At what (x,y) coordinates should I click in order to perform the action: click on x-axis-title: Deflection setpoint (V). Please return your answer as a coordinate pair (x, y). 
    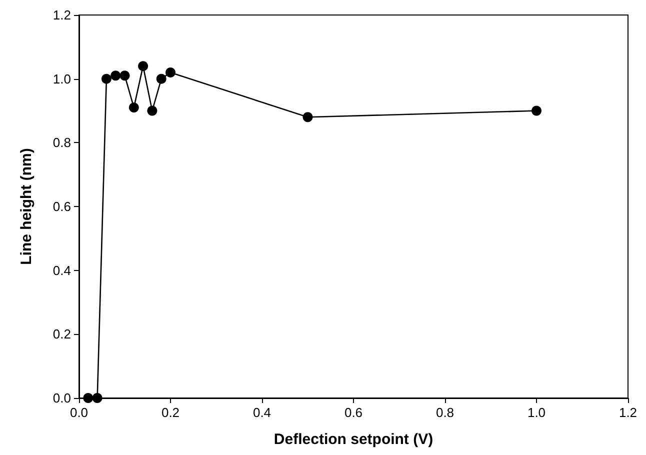
    Looking at the image, I should click on (354, 439).